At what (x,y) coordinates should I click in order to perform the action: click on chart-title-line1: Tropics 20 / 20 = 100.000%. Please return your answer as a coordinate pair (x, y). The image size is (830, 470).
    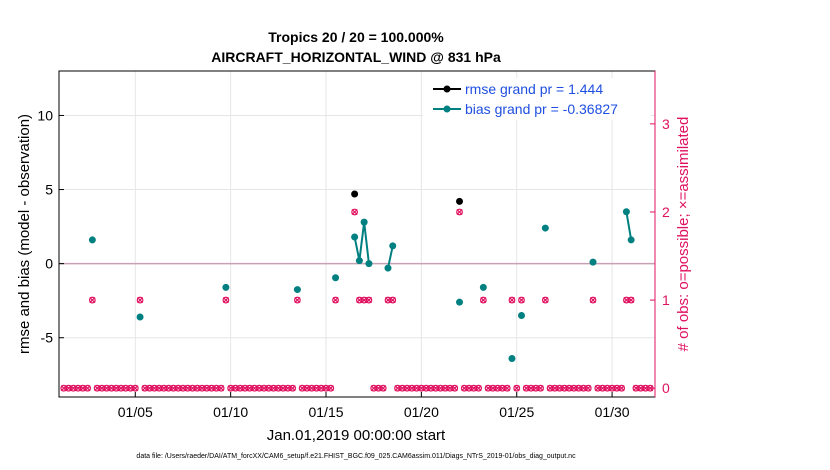
    Looking at the image, I should click on (356, 37).